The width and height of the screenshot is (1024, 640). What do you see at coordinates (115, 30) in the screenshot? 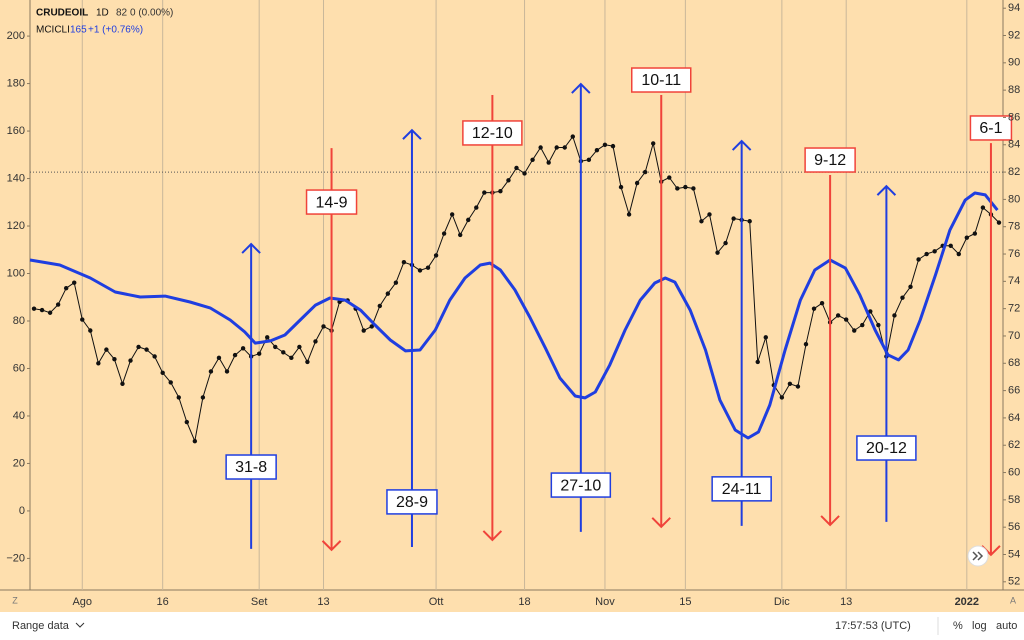
I see `legend-change: +1 (+0.76%)` at bounding box center [115, 30].